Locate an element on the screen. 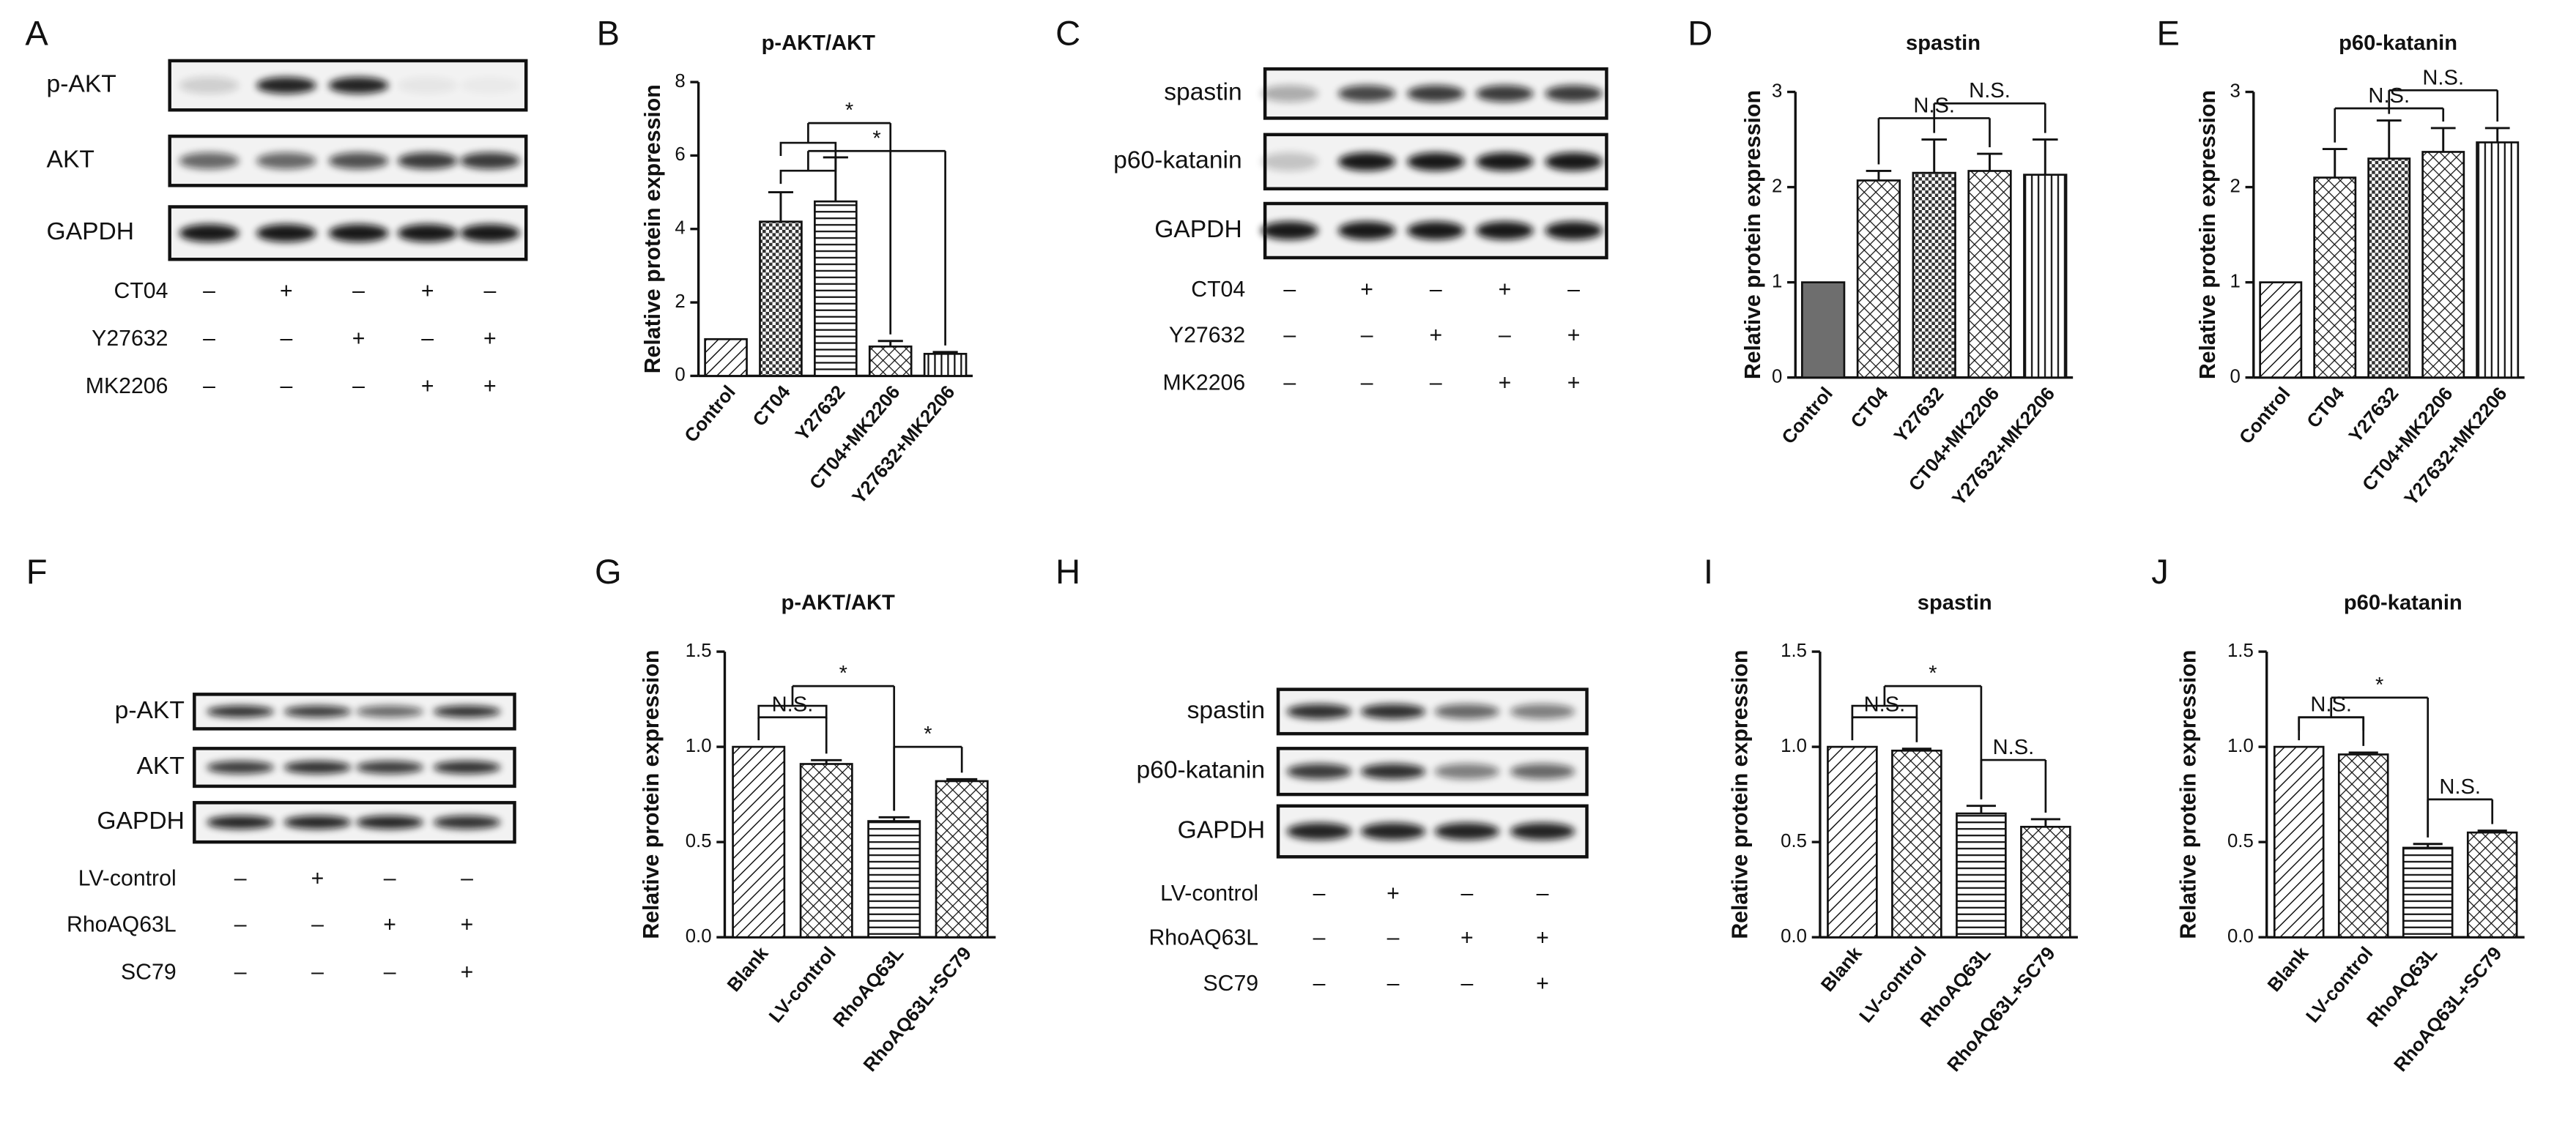 The height and width of the screenshot is (1126, 2576). y-tick-label: 0.0 is located at coordinates (1794, 937).